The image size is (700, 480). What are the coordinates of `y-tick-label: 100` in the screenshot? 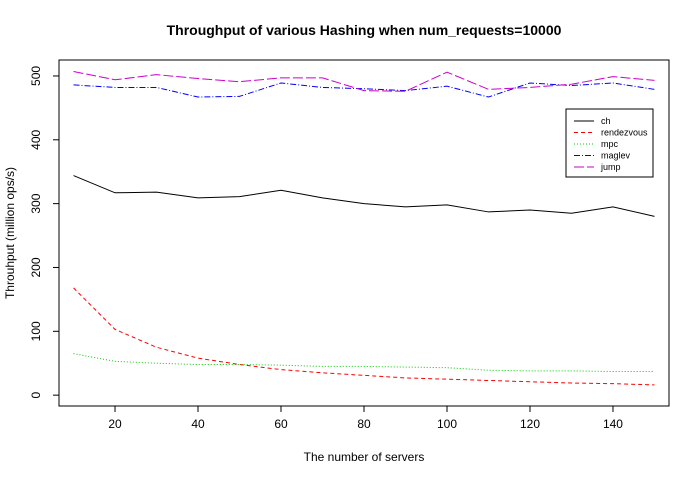 It's located at (36, 331).